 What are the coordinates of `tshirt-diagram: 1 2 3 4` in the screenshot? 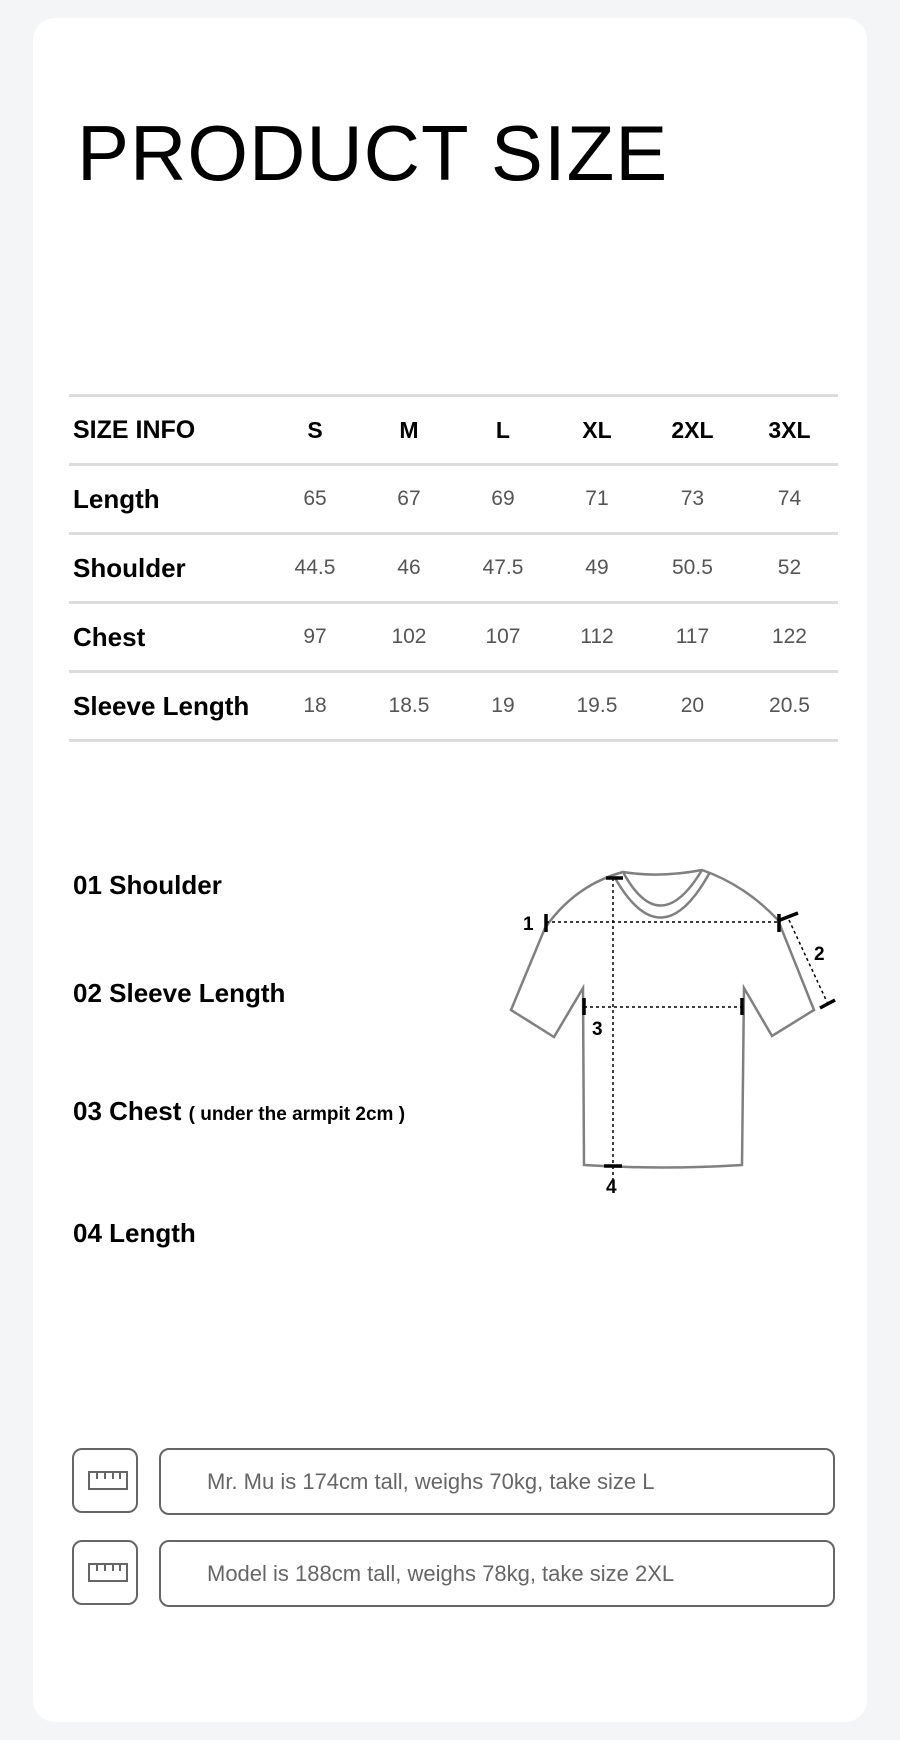 It's located at (672, 1033).